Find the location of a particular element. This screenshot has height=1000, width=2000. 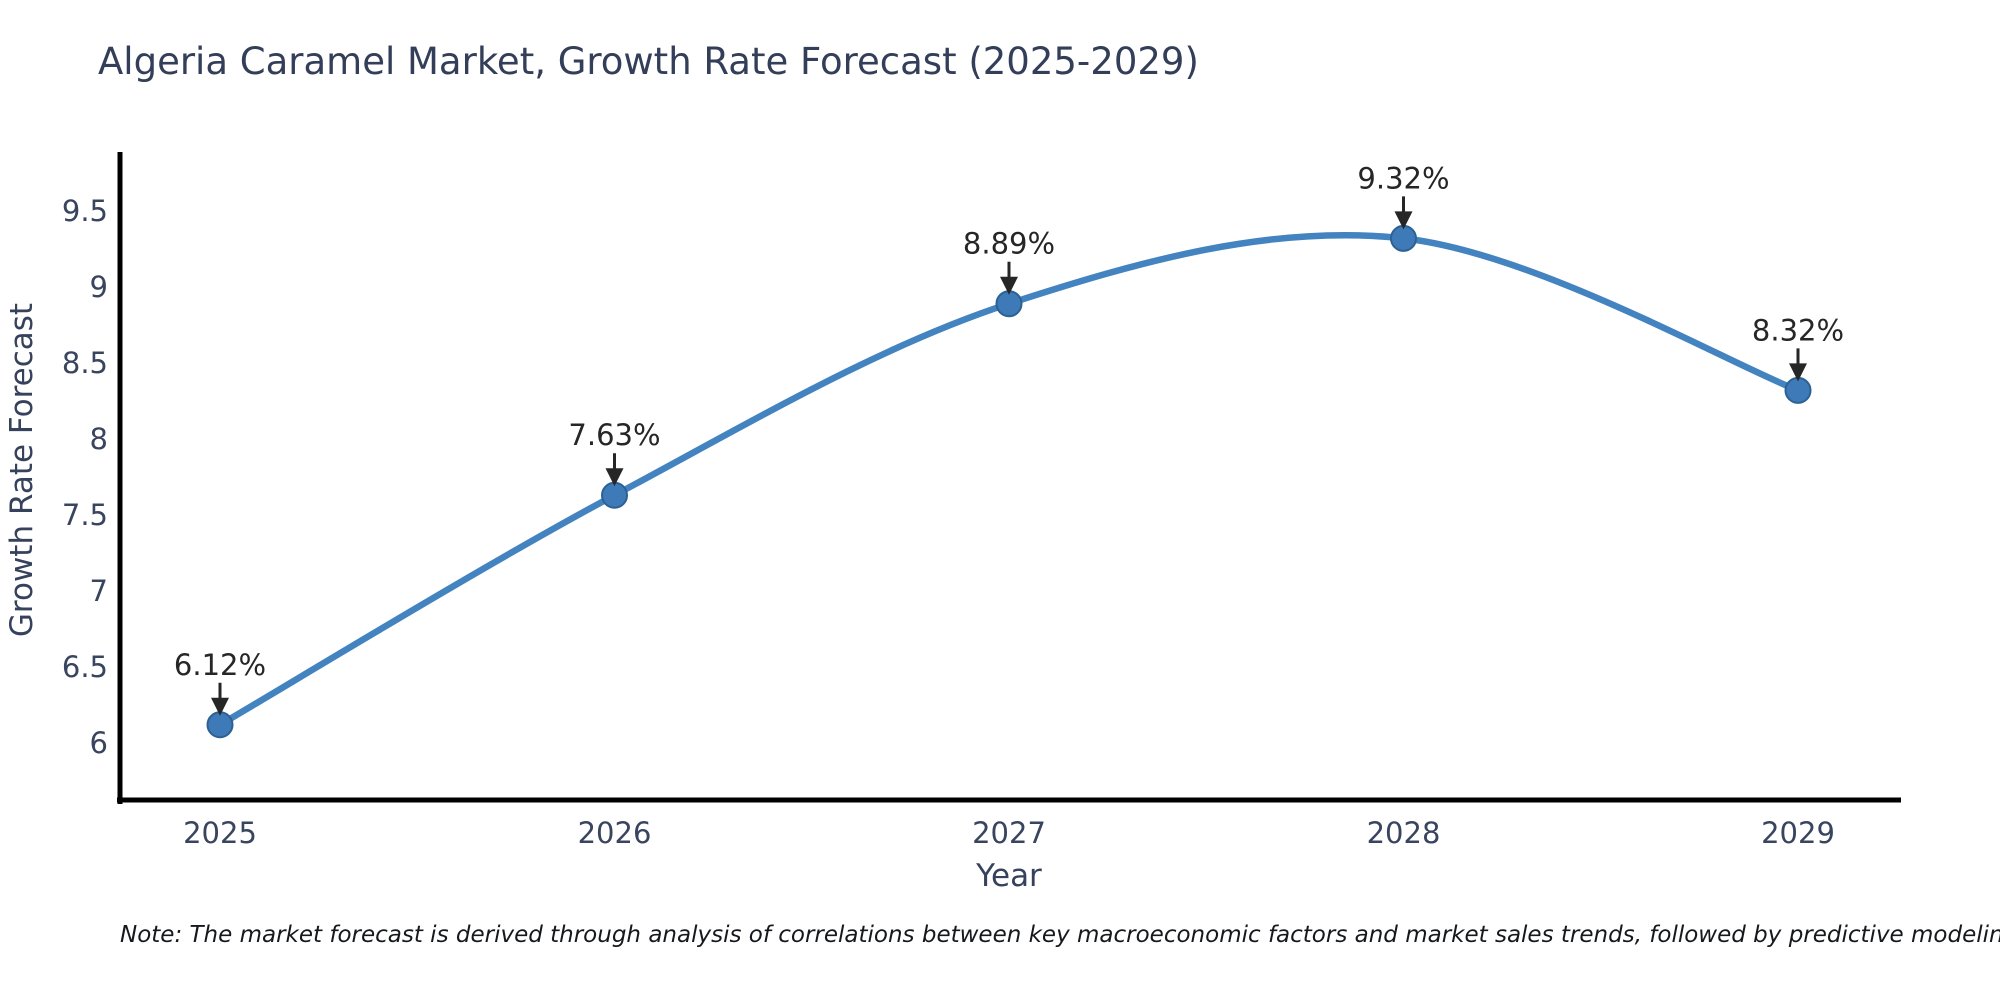

annotation-label: 6.12% is located at coordinates (220, 665).